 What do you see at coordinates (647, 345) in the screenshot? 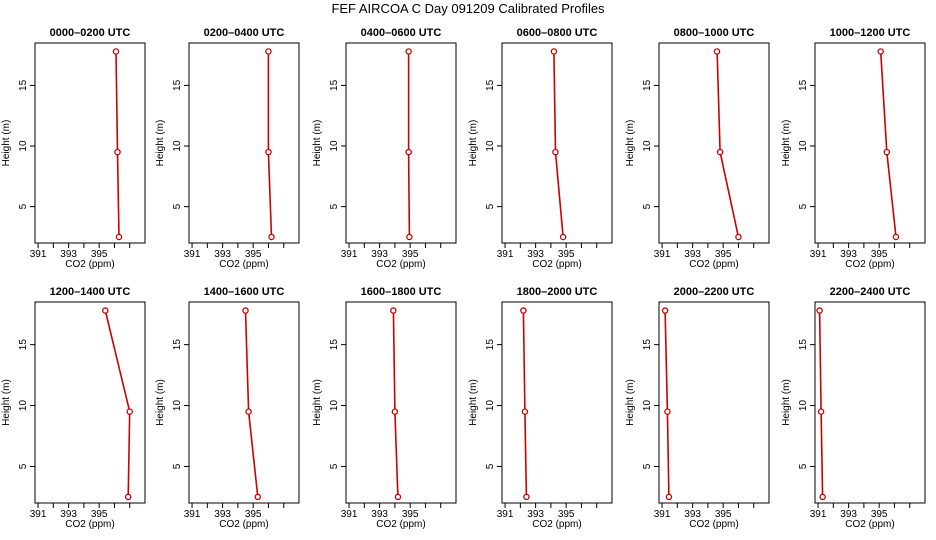
I see `panel-11-y-tick-label-15: 15` at bounding box center [647, 345].